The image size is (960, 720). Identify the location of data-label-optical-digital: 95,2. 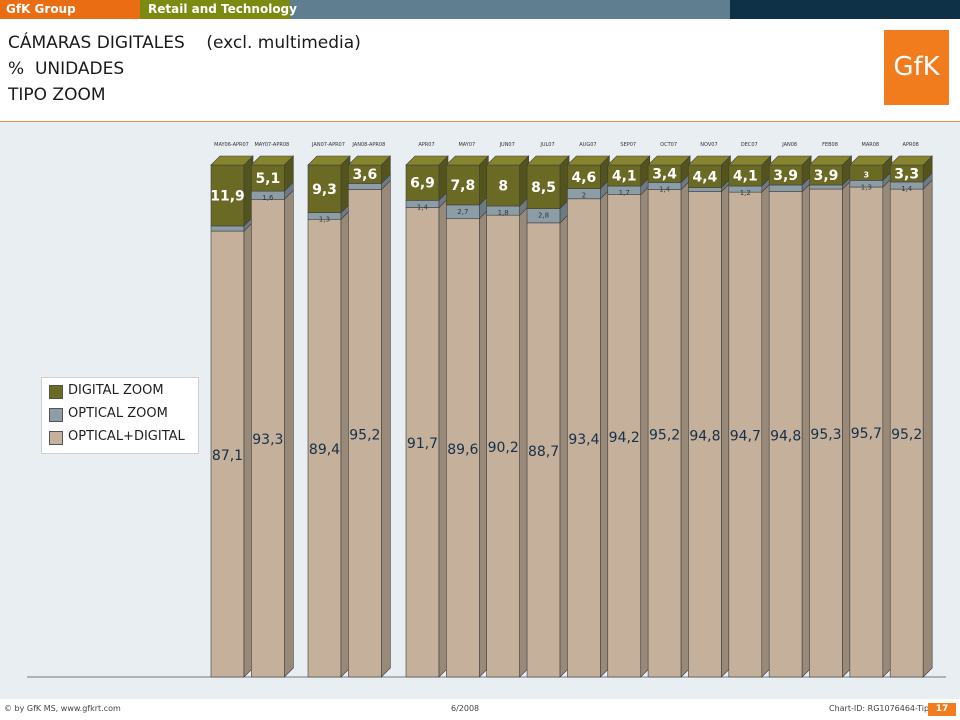
(906, 435).